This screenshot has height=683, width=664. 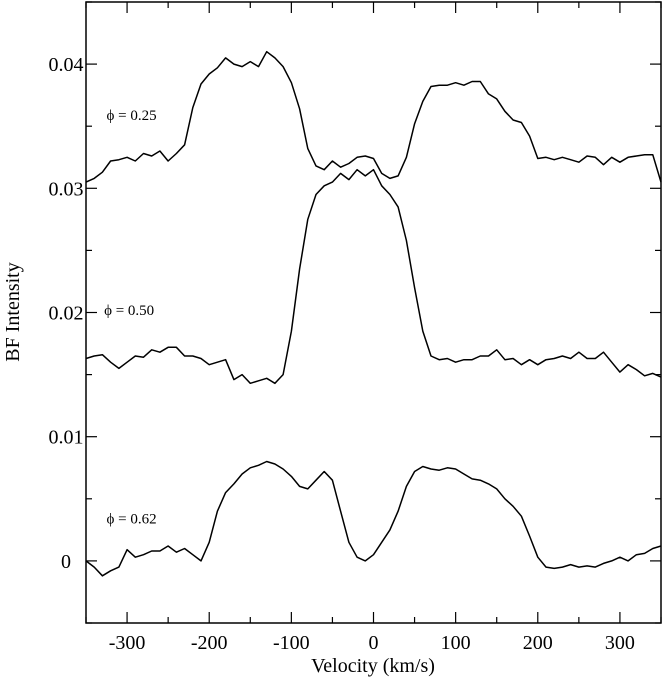 What do you see at coordinates (374, 643) in the screenshot?
I see `x-tick-label: 0` at bounding box center [374, 643].